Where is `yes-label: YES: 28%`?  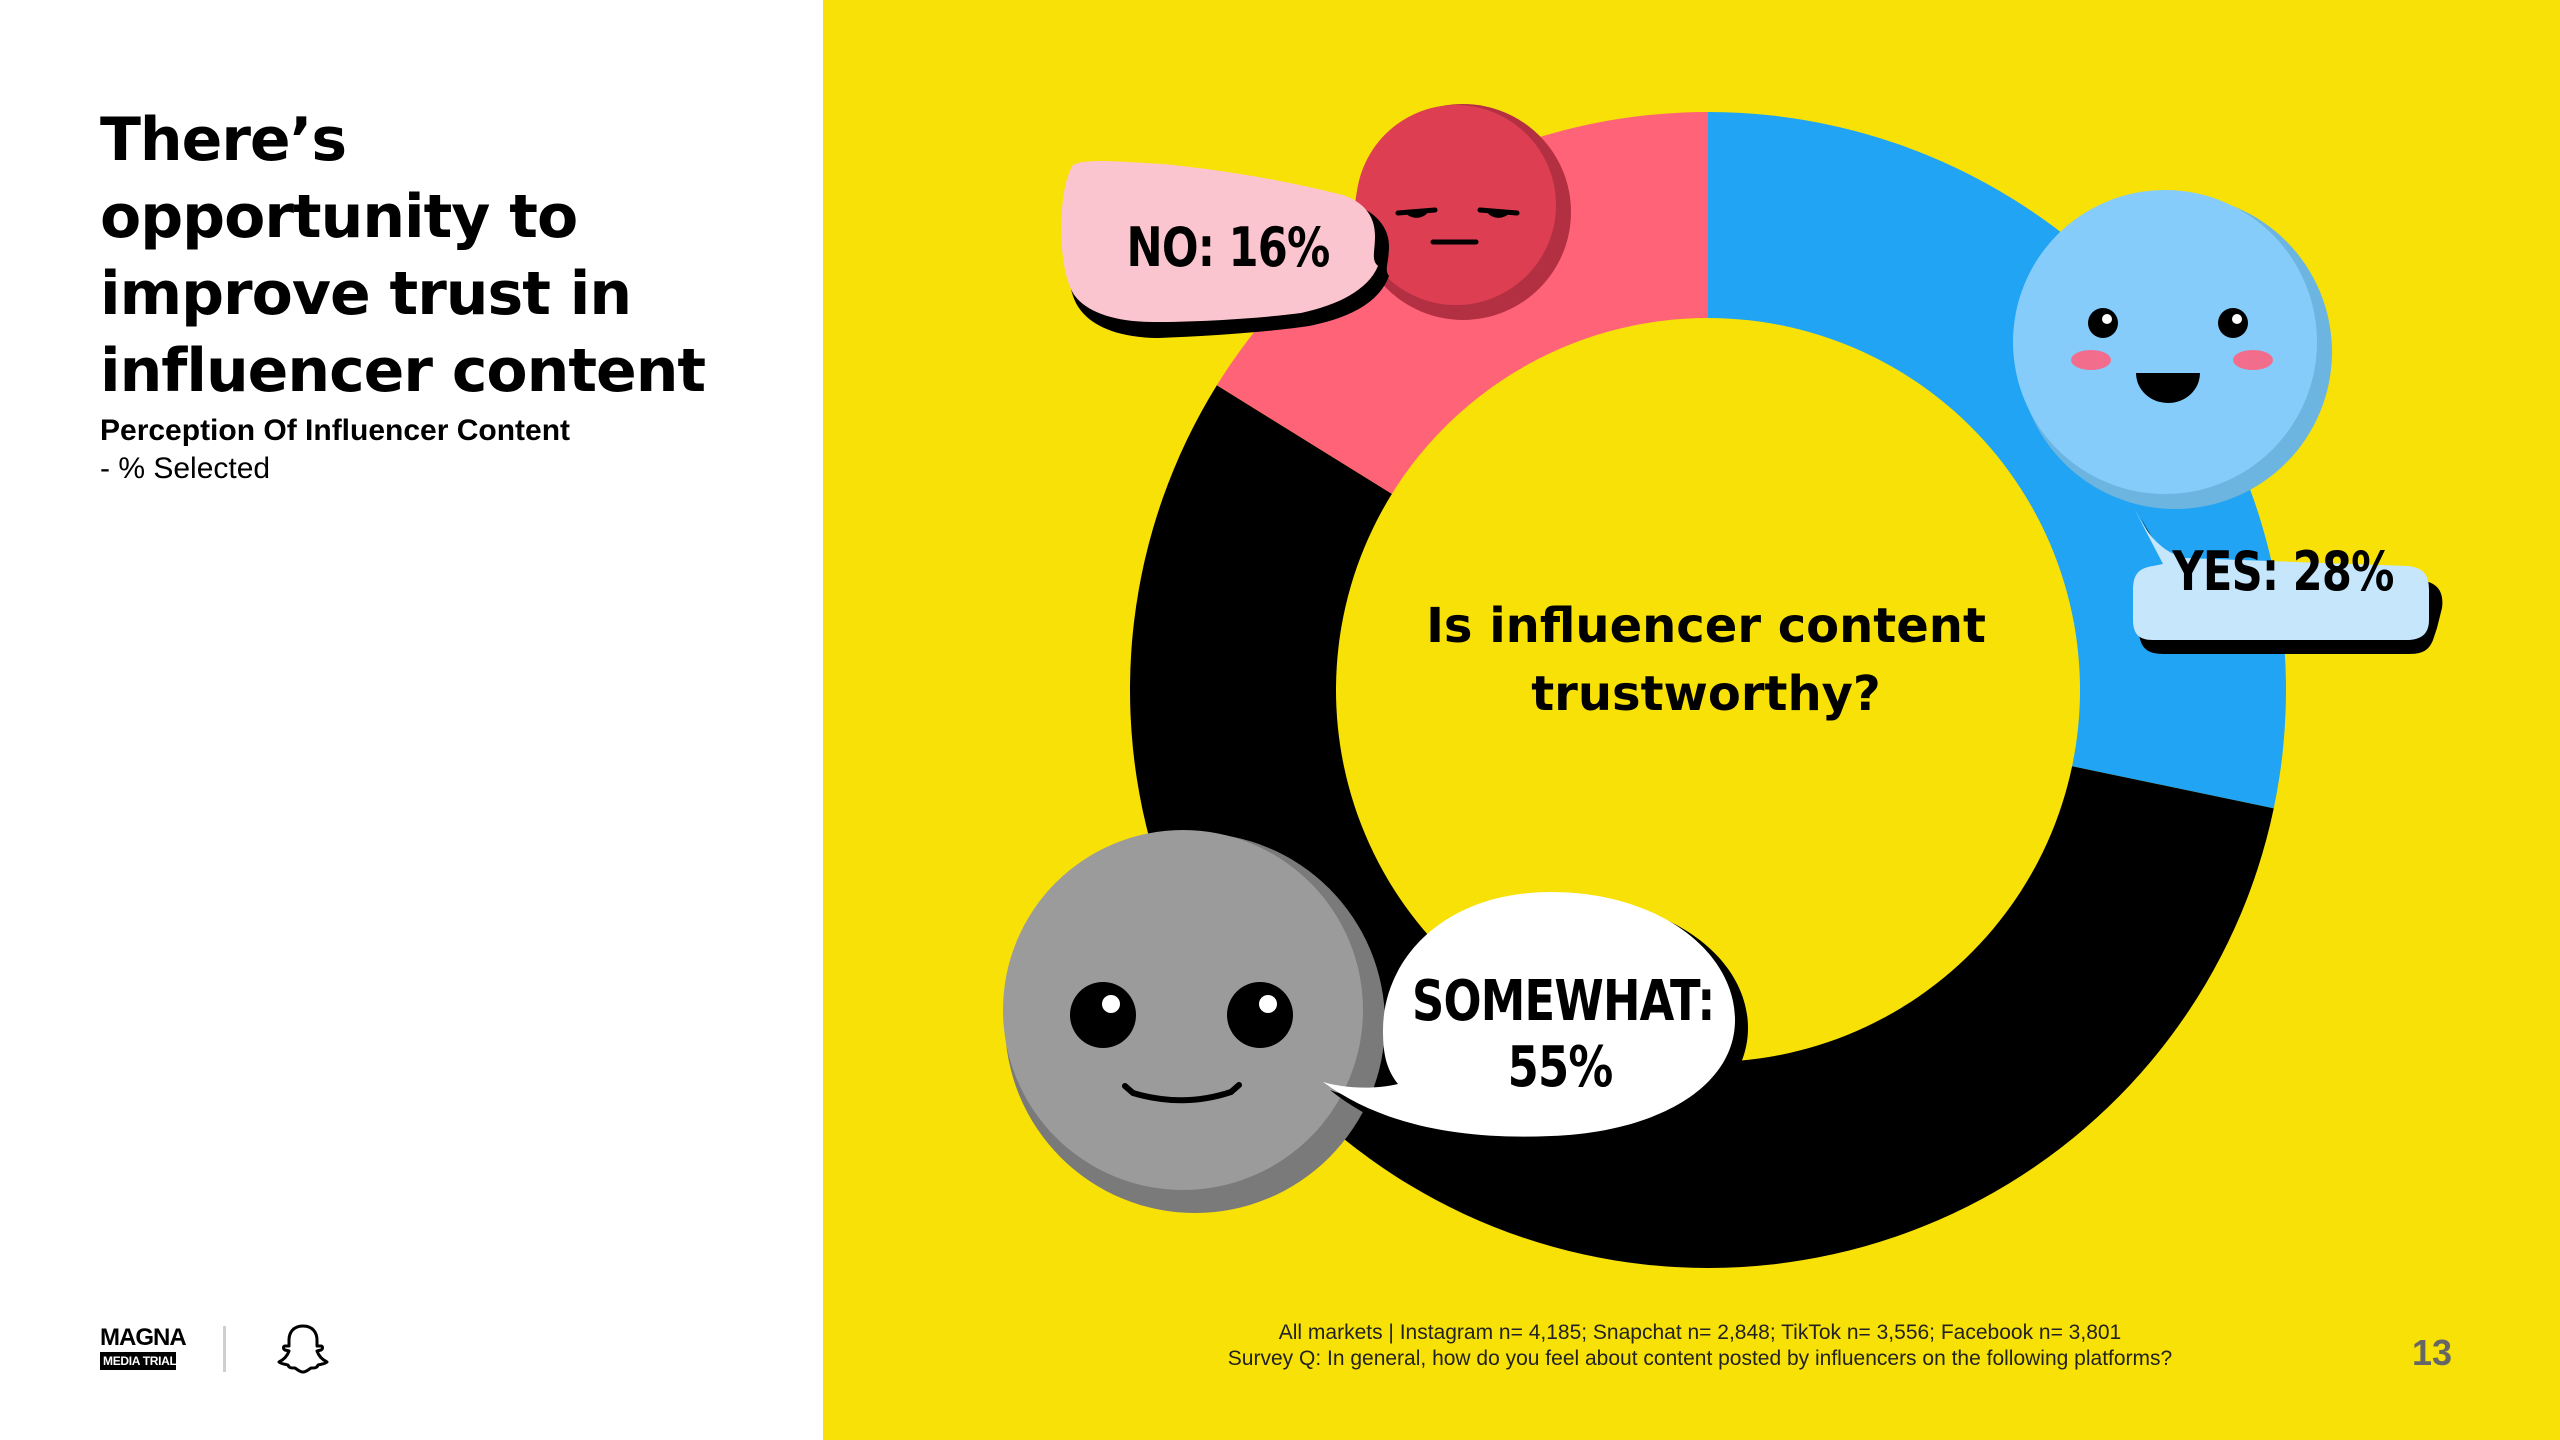
yes-label: YES: 28% is located at coordinates (2283, 571).